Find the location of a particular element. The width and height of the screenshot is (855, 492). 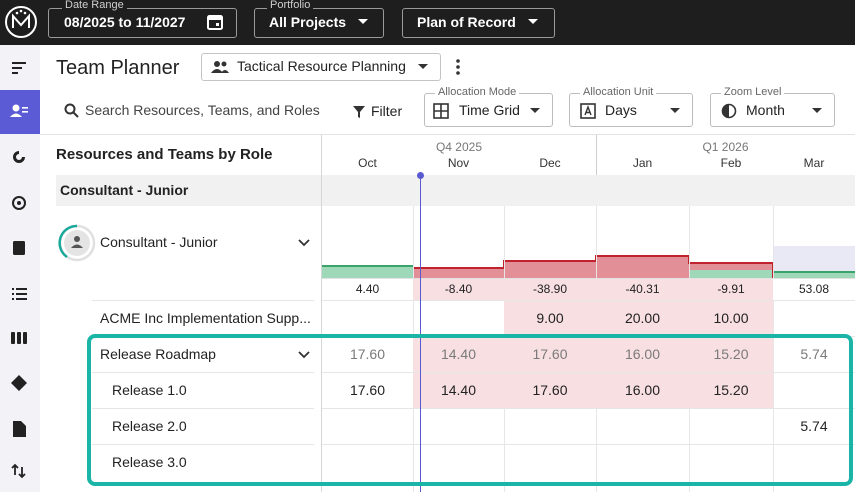

logo is located at coordinates (21, 22).